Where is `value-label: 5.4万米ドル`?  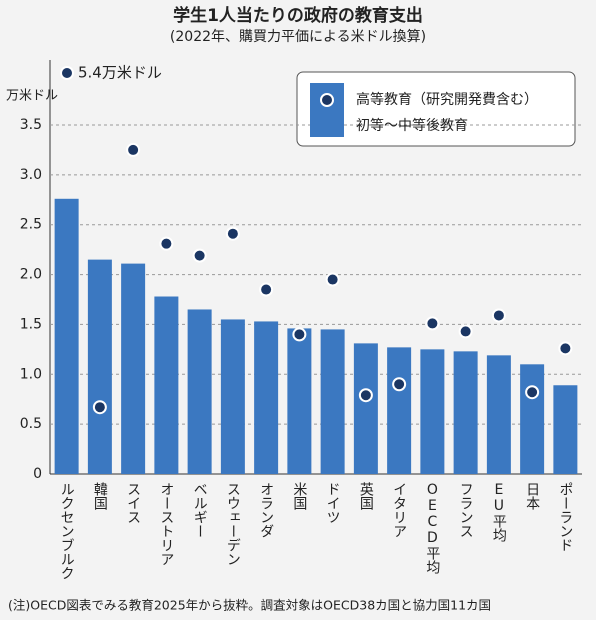 value-label: 5.4万米ドル is located at coordinates (120, 73).